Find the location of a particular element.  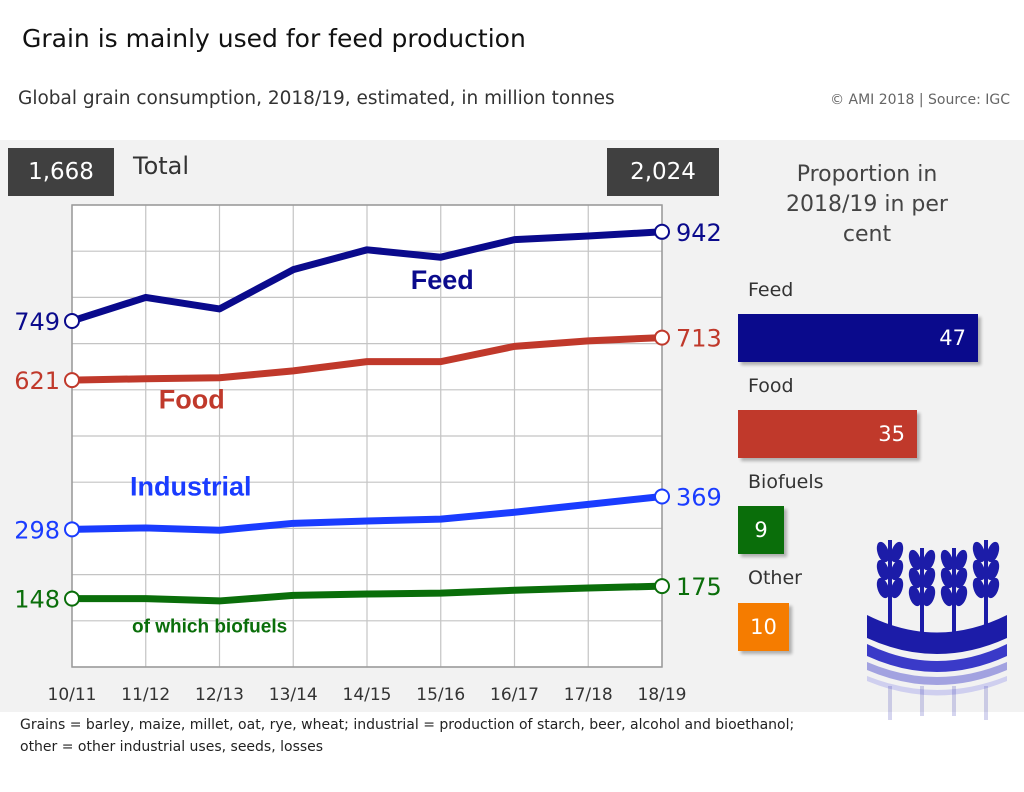

proportion-bar-feed: 47 is located at coordinates (858, 338).